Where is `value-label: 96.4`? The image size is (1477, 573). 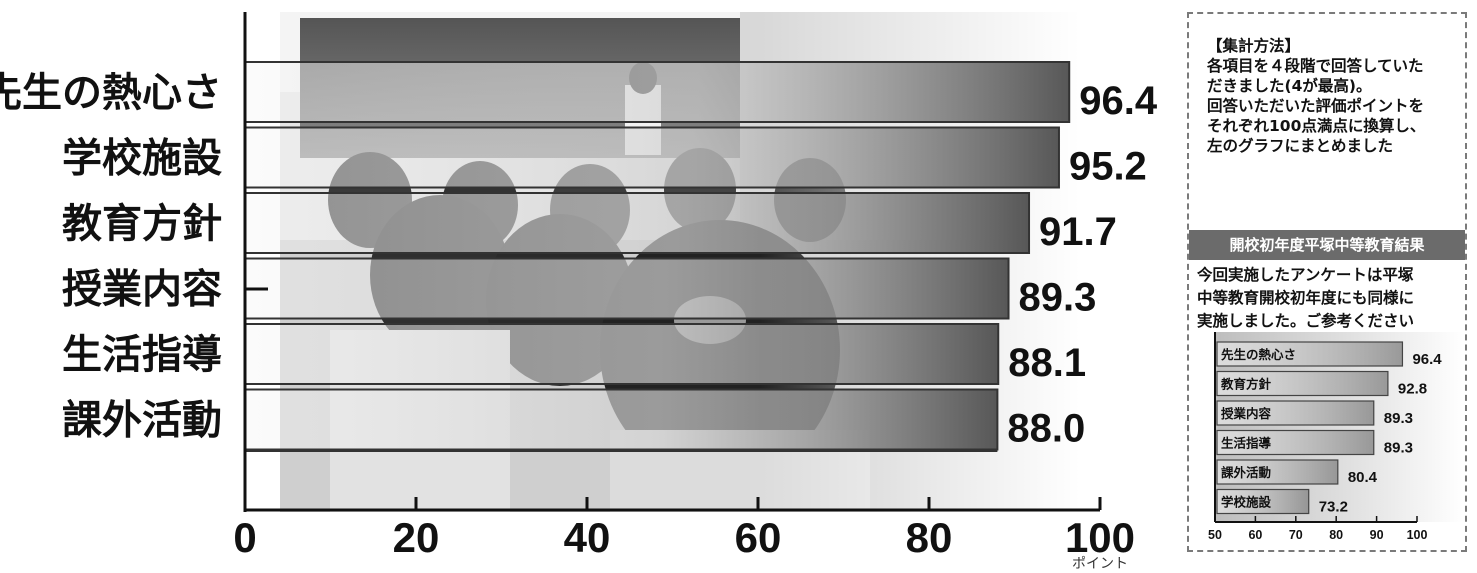 value-label: 96.4 is located at coordinates (1118, 101).